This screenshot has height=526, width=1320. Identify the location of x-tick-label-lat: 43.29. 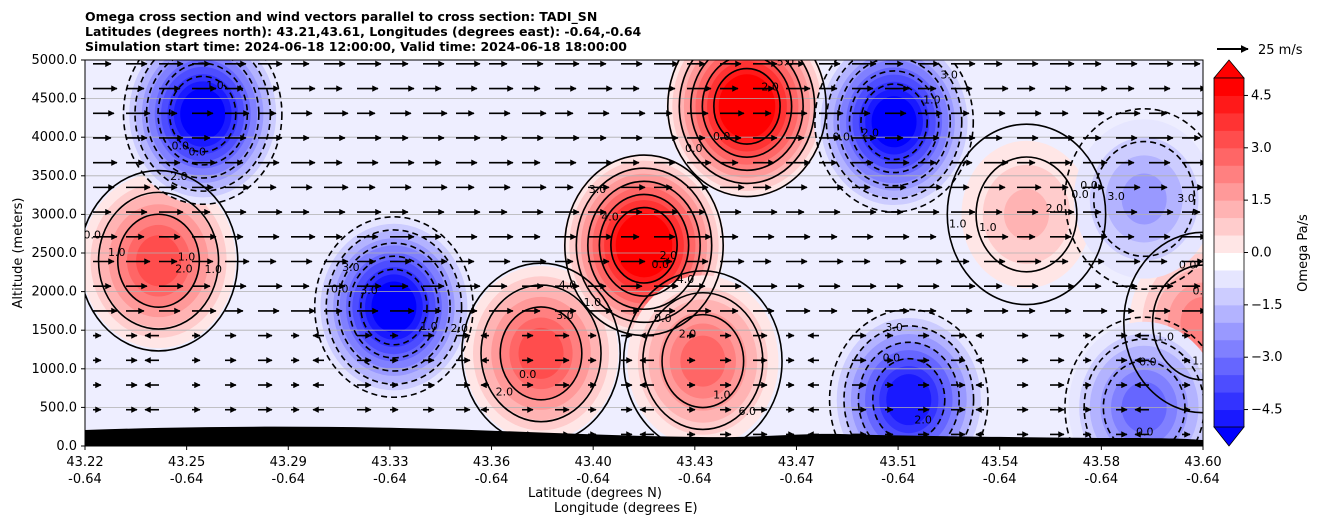
(288, 462).